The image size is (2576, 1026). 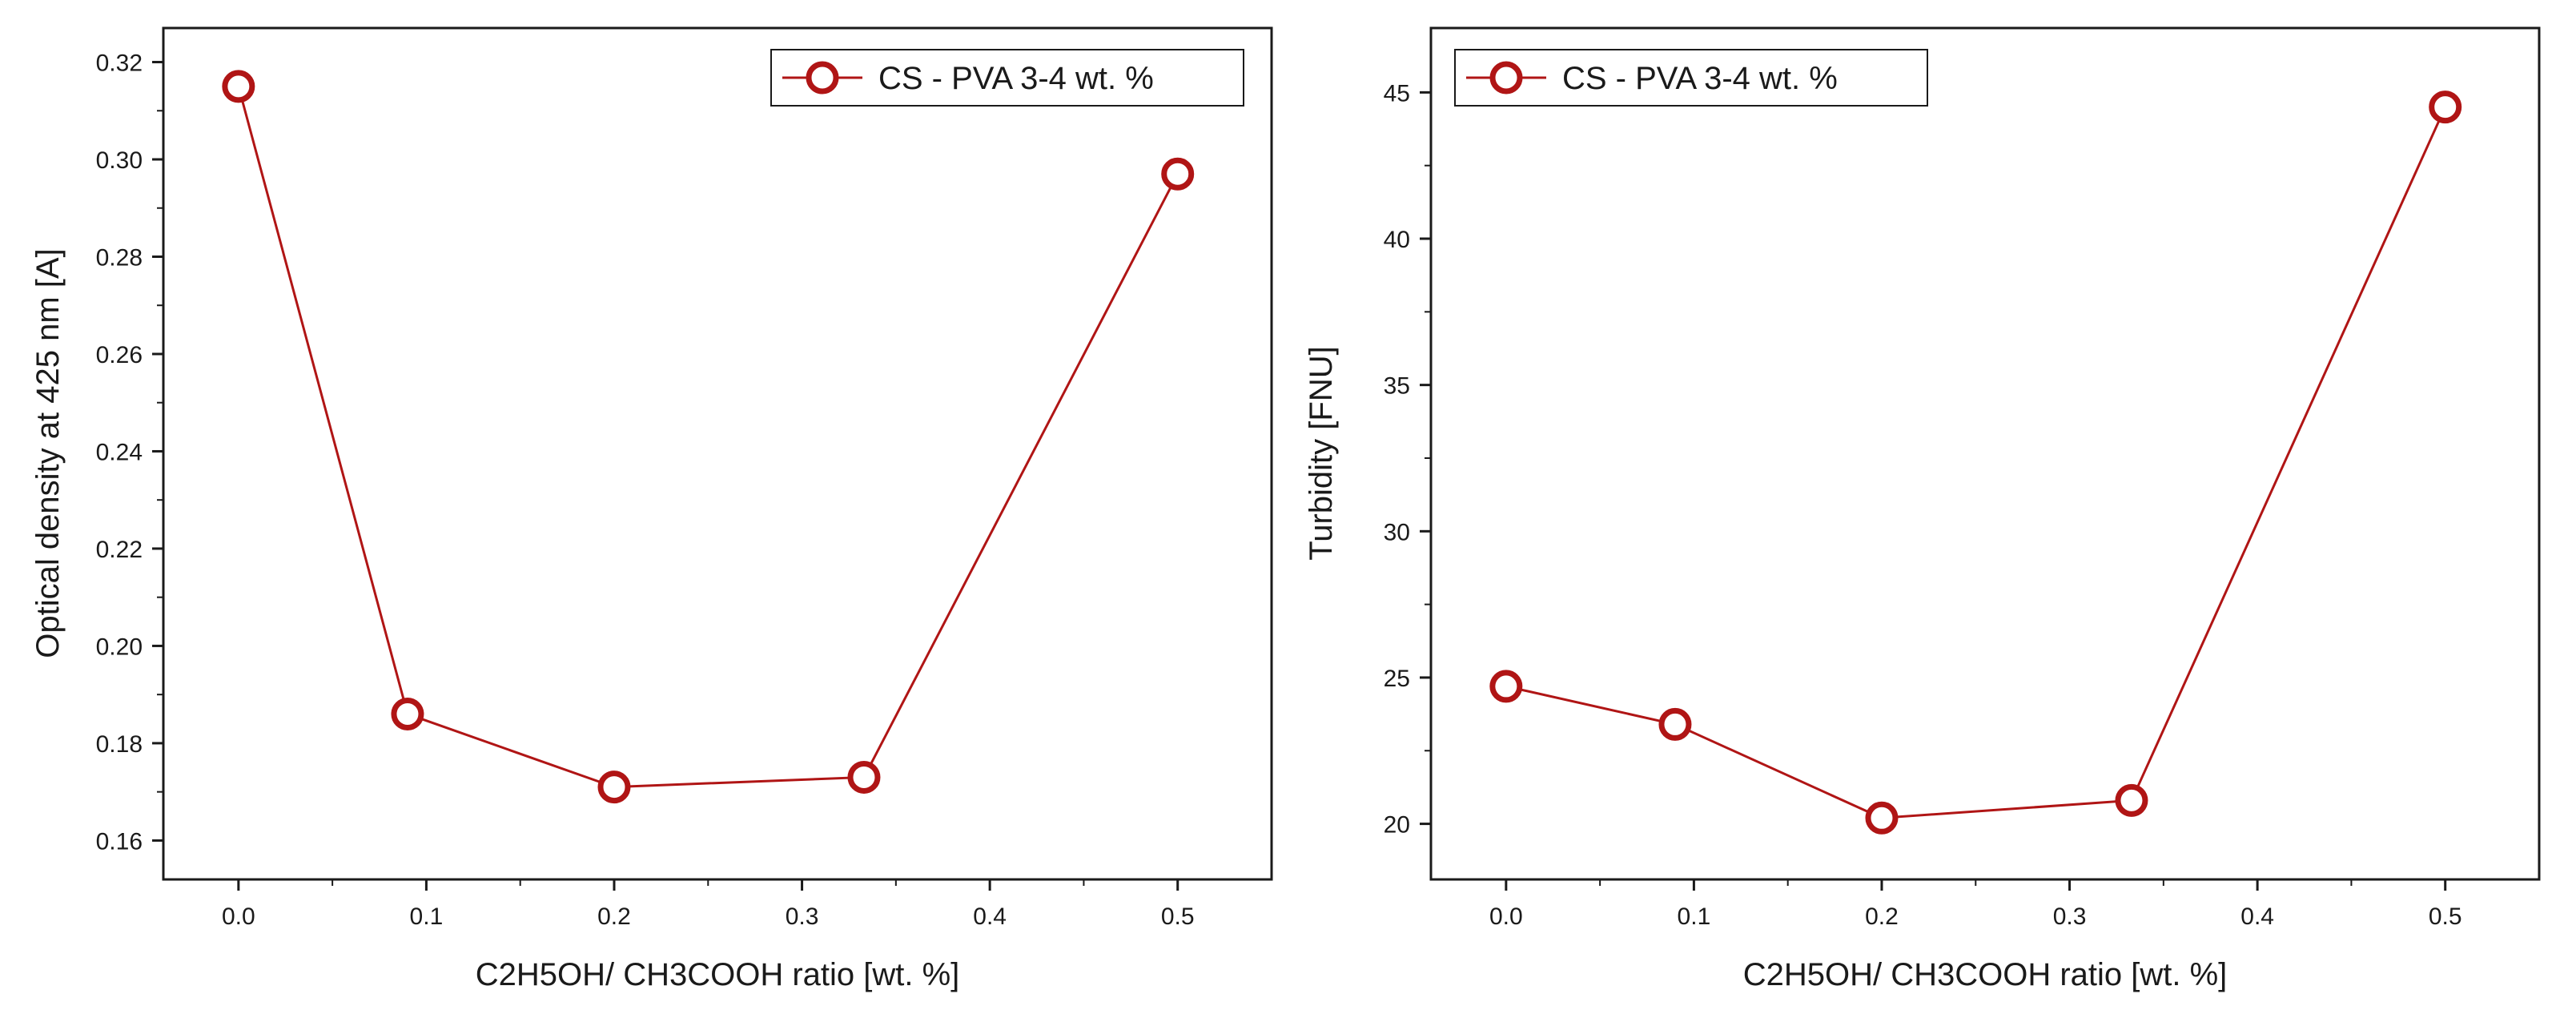 What do you see at coordinates (1397, 386) in the screenshot?
I see `y-tick-label: 35` at bounding box center [1397, 386].